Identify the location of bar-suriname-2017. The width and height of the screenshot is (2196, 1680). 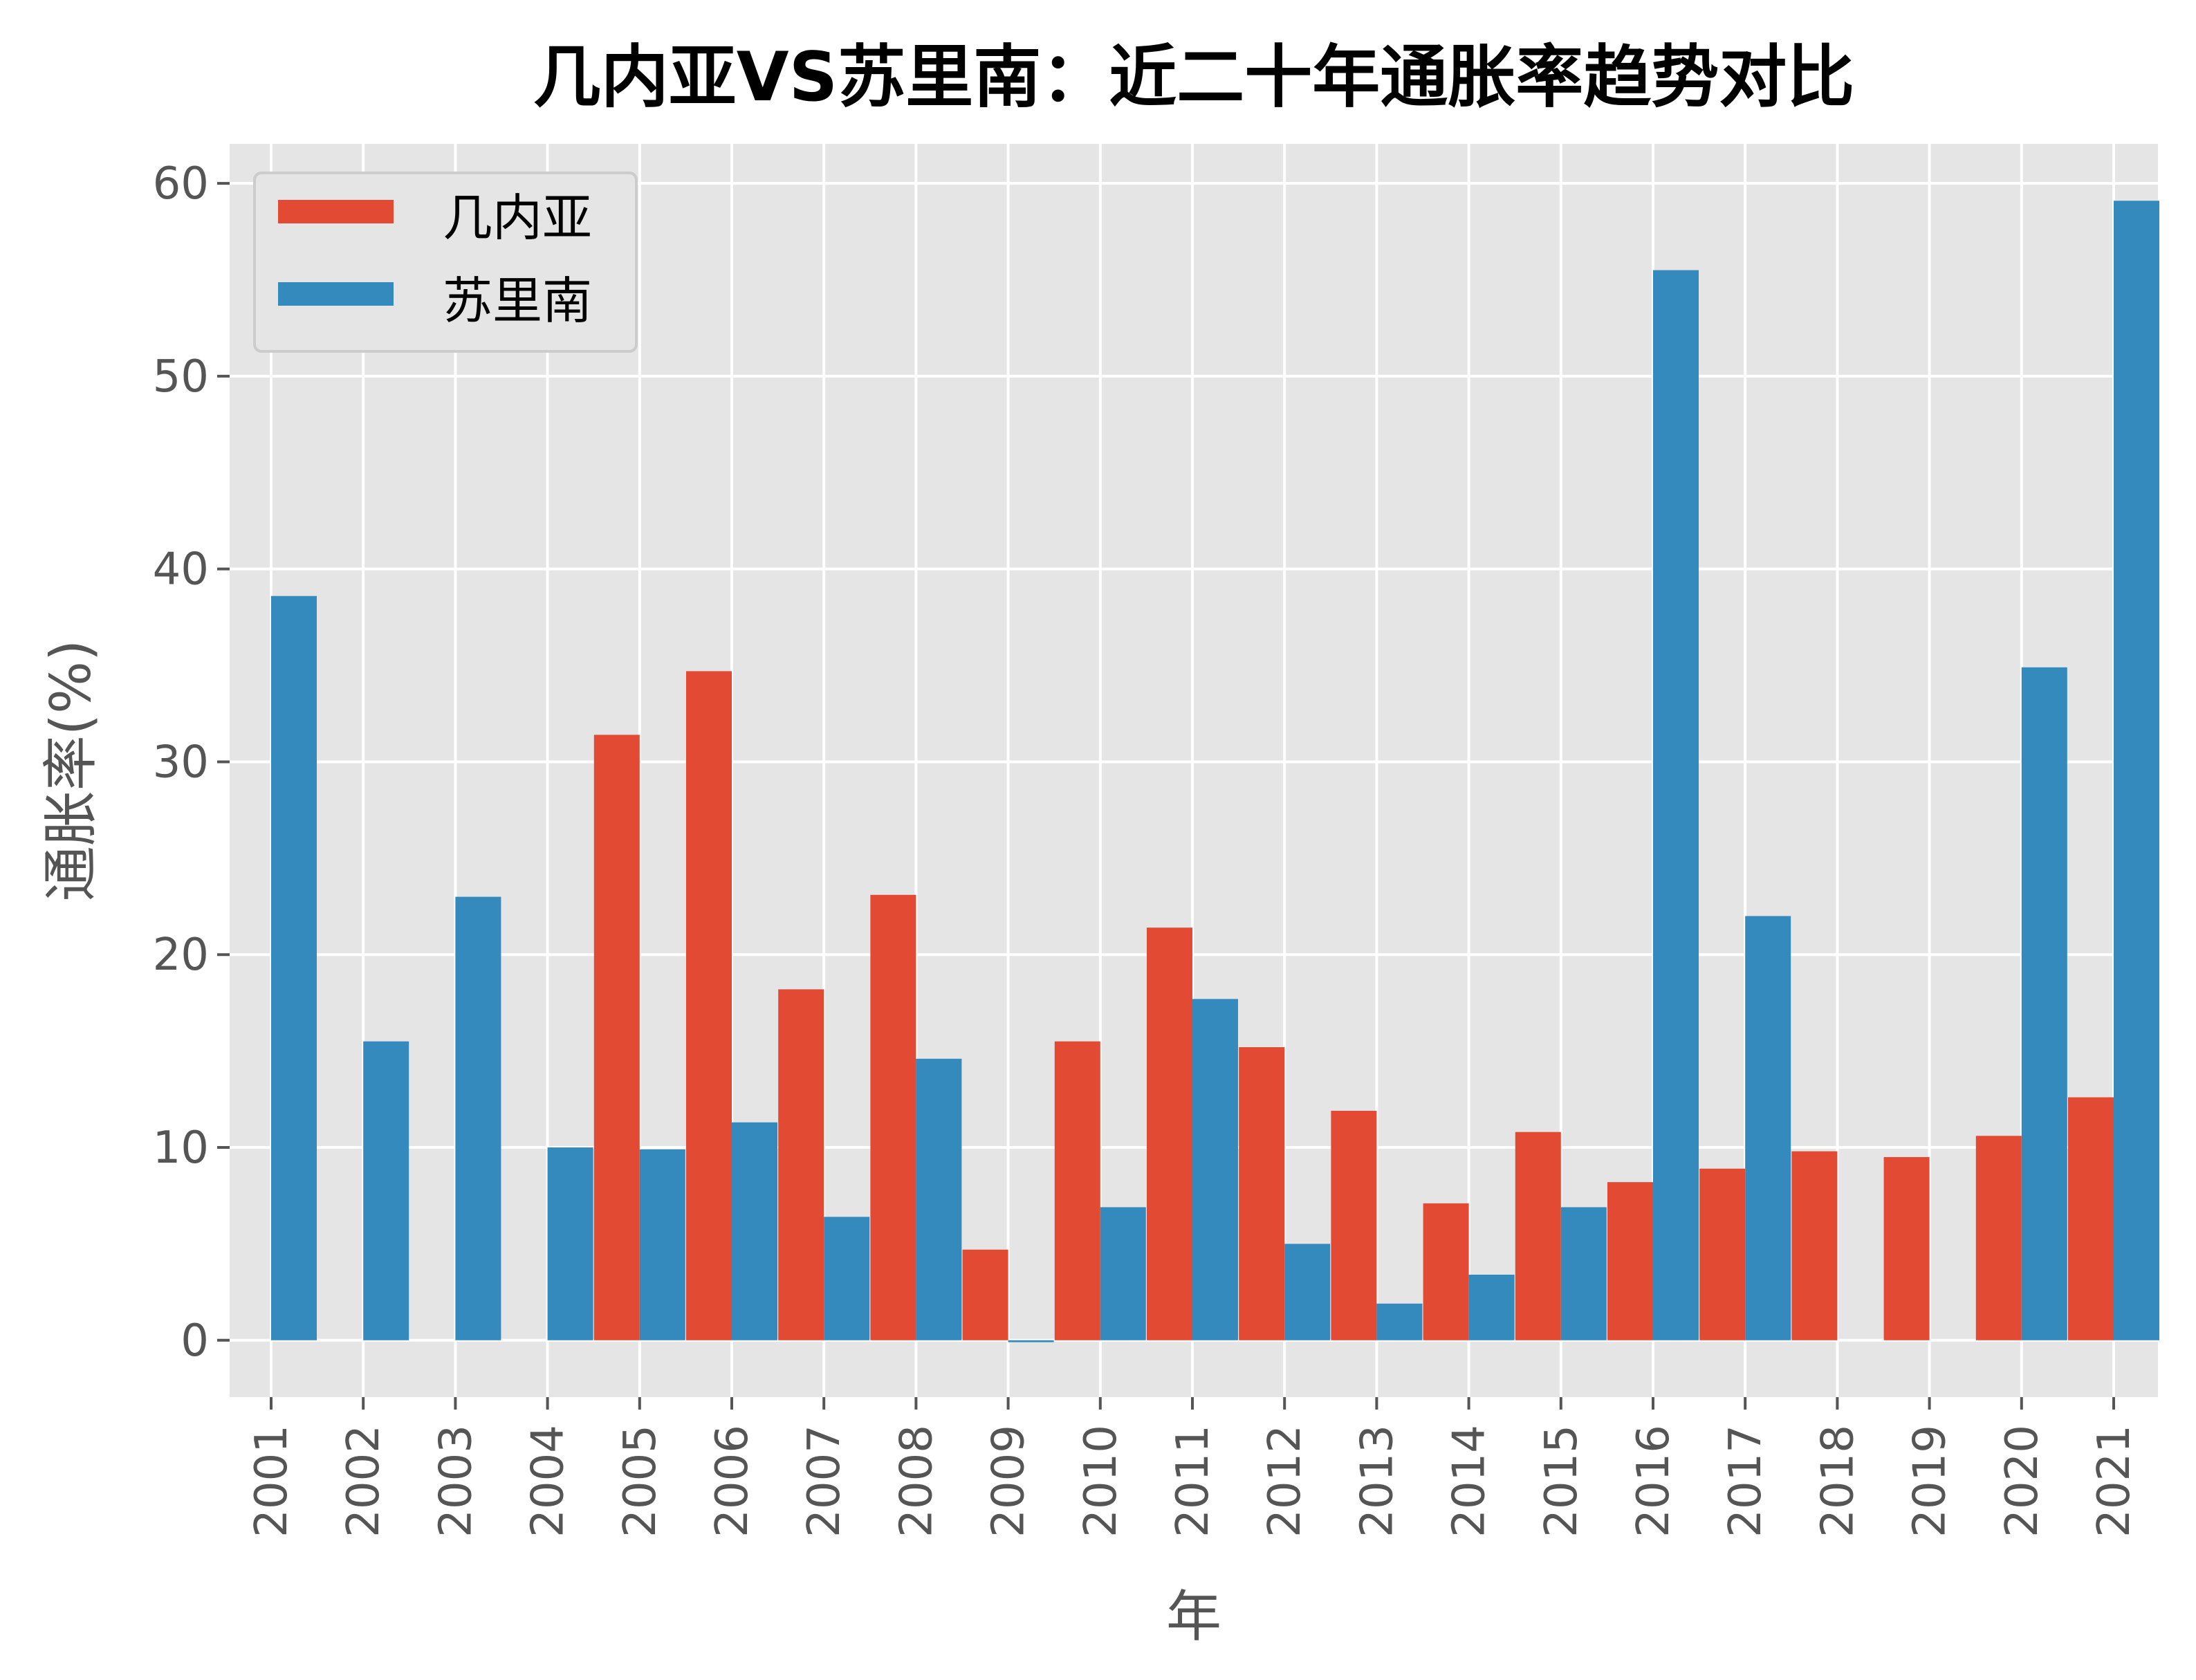
(1768, 1128).